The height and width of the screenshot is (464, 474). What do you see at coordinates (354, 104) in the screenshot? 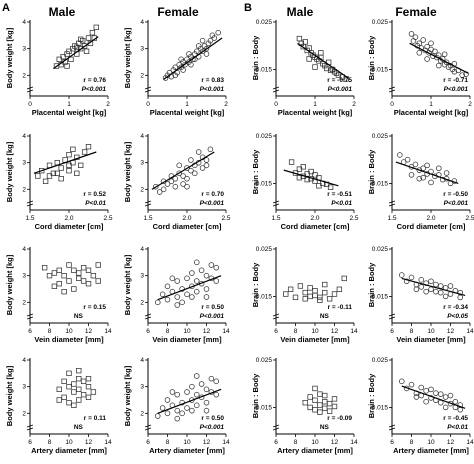
I see `x-tick-label: 2` at bounding box center [354, 104].